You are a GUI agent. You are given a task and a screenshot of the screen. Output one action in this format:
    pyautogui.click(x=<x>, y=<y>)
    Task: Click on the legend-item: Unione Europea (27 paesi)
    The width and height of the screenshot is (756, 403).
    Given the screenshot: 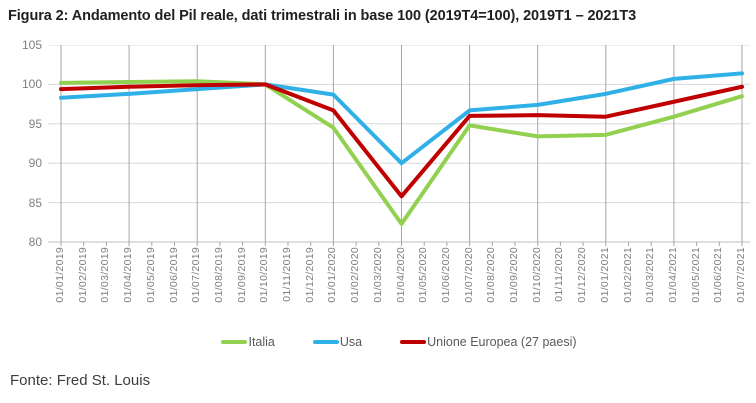 What is the action you would take?
    pyautogui.click(x=488, y=342)
    